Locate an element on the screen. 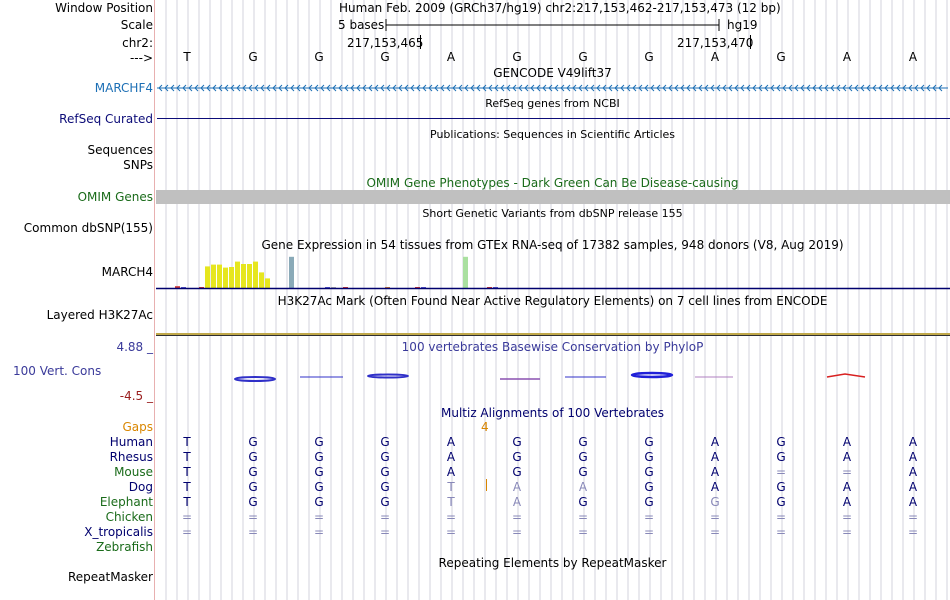 The height and width of the screenshot is (600, 950). gtex-expression-chart is located at coordinates (552, 271).